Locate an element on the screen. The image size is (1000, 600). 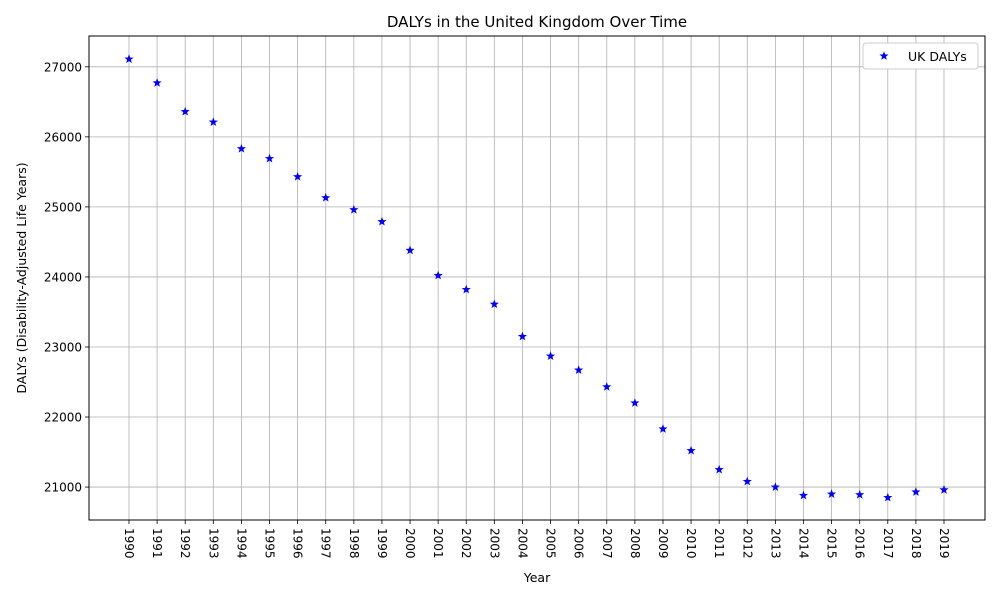
x-tick-label: 2006 is located at coordinates (579, 543).